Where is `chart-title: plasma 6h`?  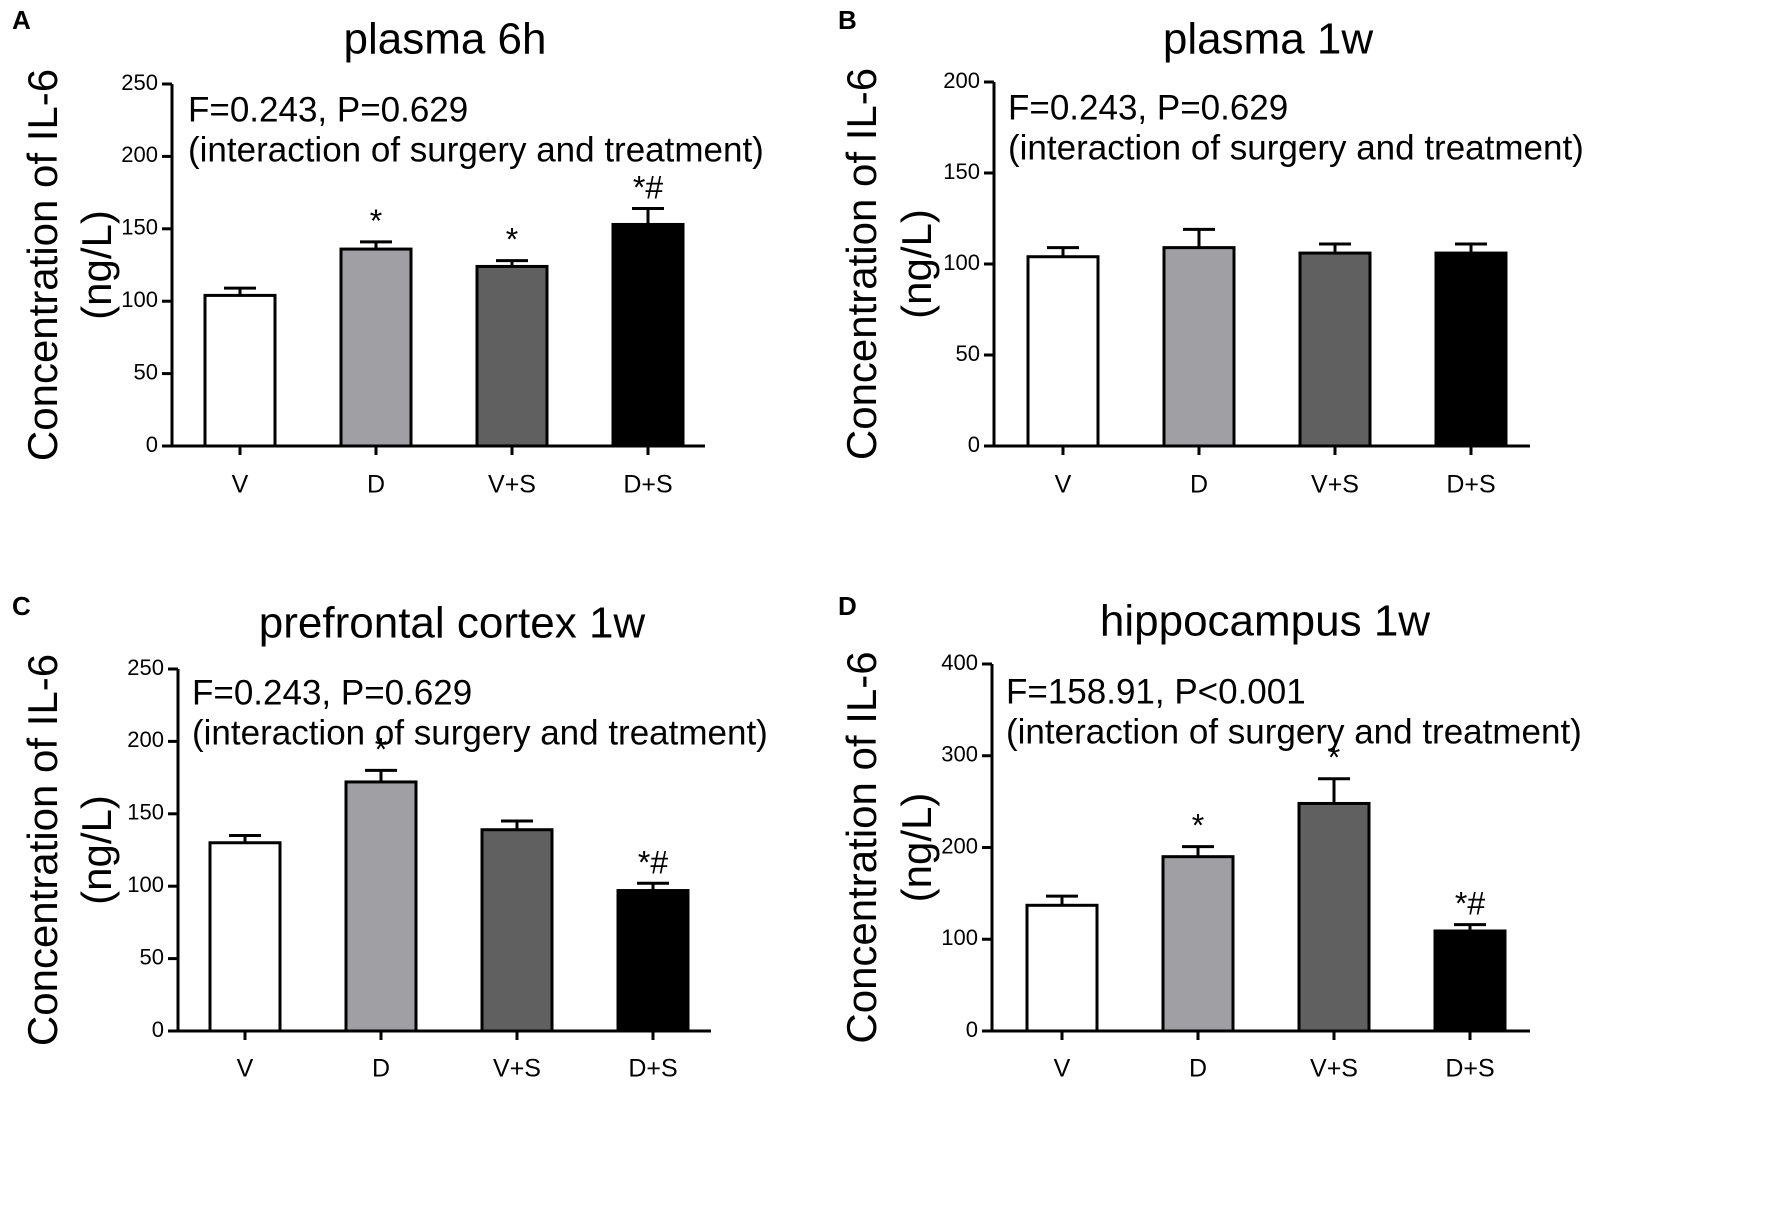
chart-title: plasma 6h is located at coordinates (444, 39).